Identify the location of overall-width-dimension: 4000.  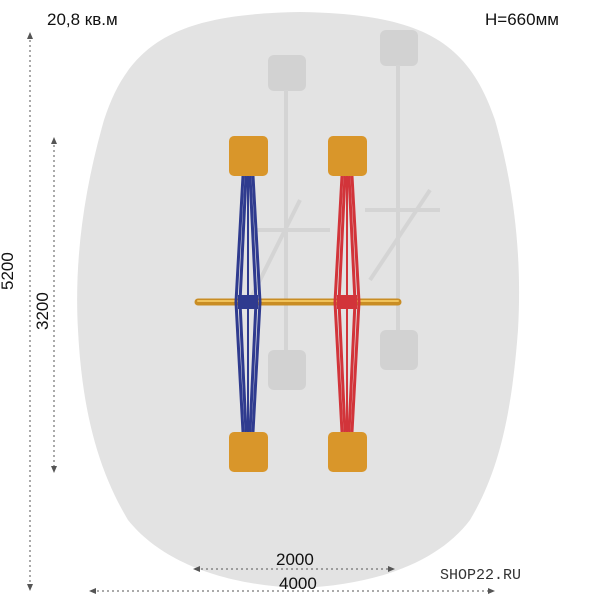
(298, 583).